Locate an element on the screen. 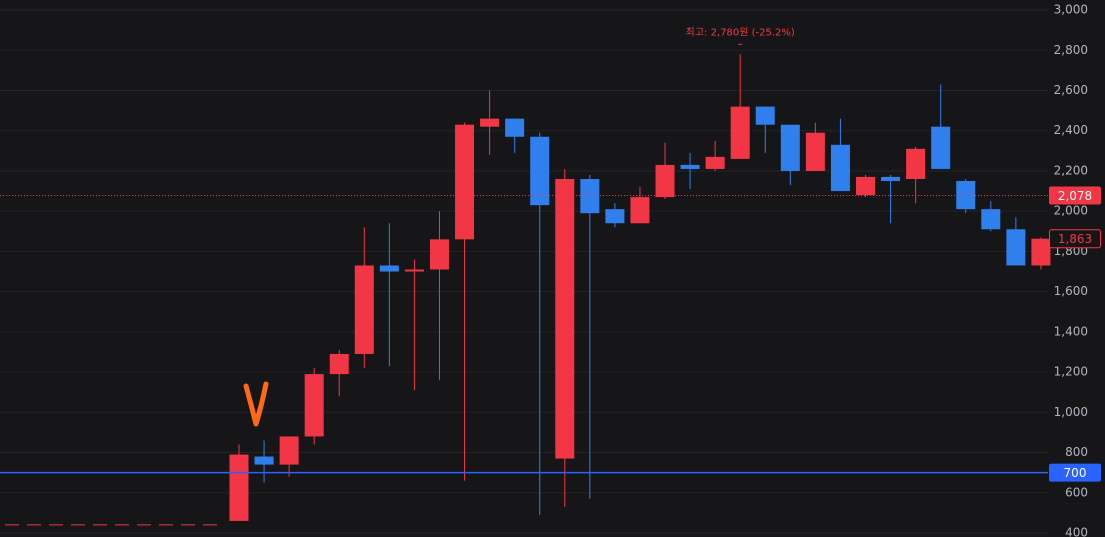 The height and width of the screenshot is (537, 1105). y-tick-label: 2,800 is located at coordinates (1071, 50).